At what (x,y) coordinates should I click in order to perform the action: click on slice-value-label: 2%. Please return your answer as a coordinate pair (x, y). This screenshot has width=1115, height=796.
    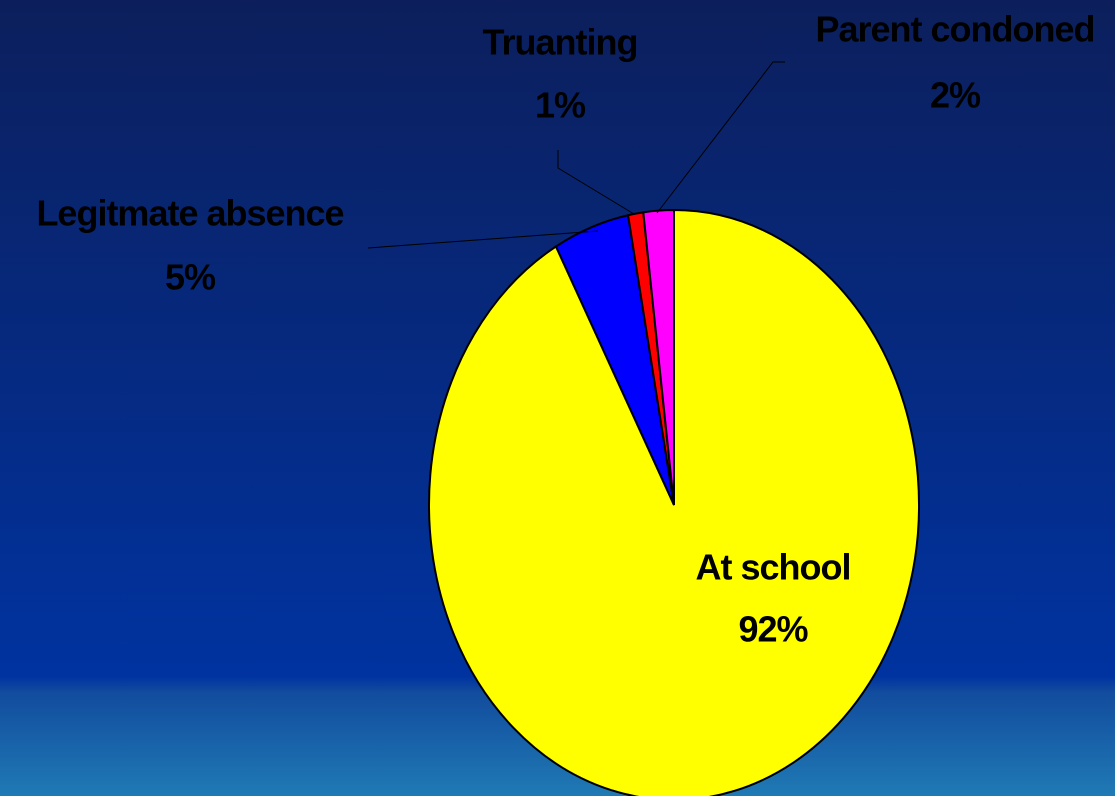
    Looking at the image, I should click on (955, 95).